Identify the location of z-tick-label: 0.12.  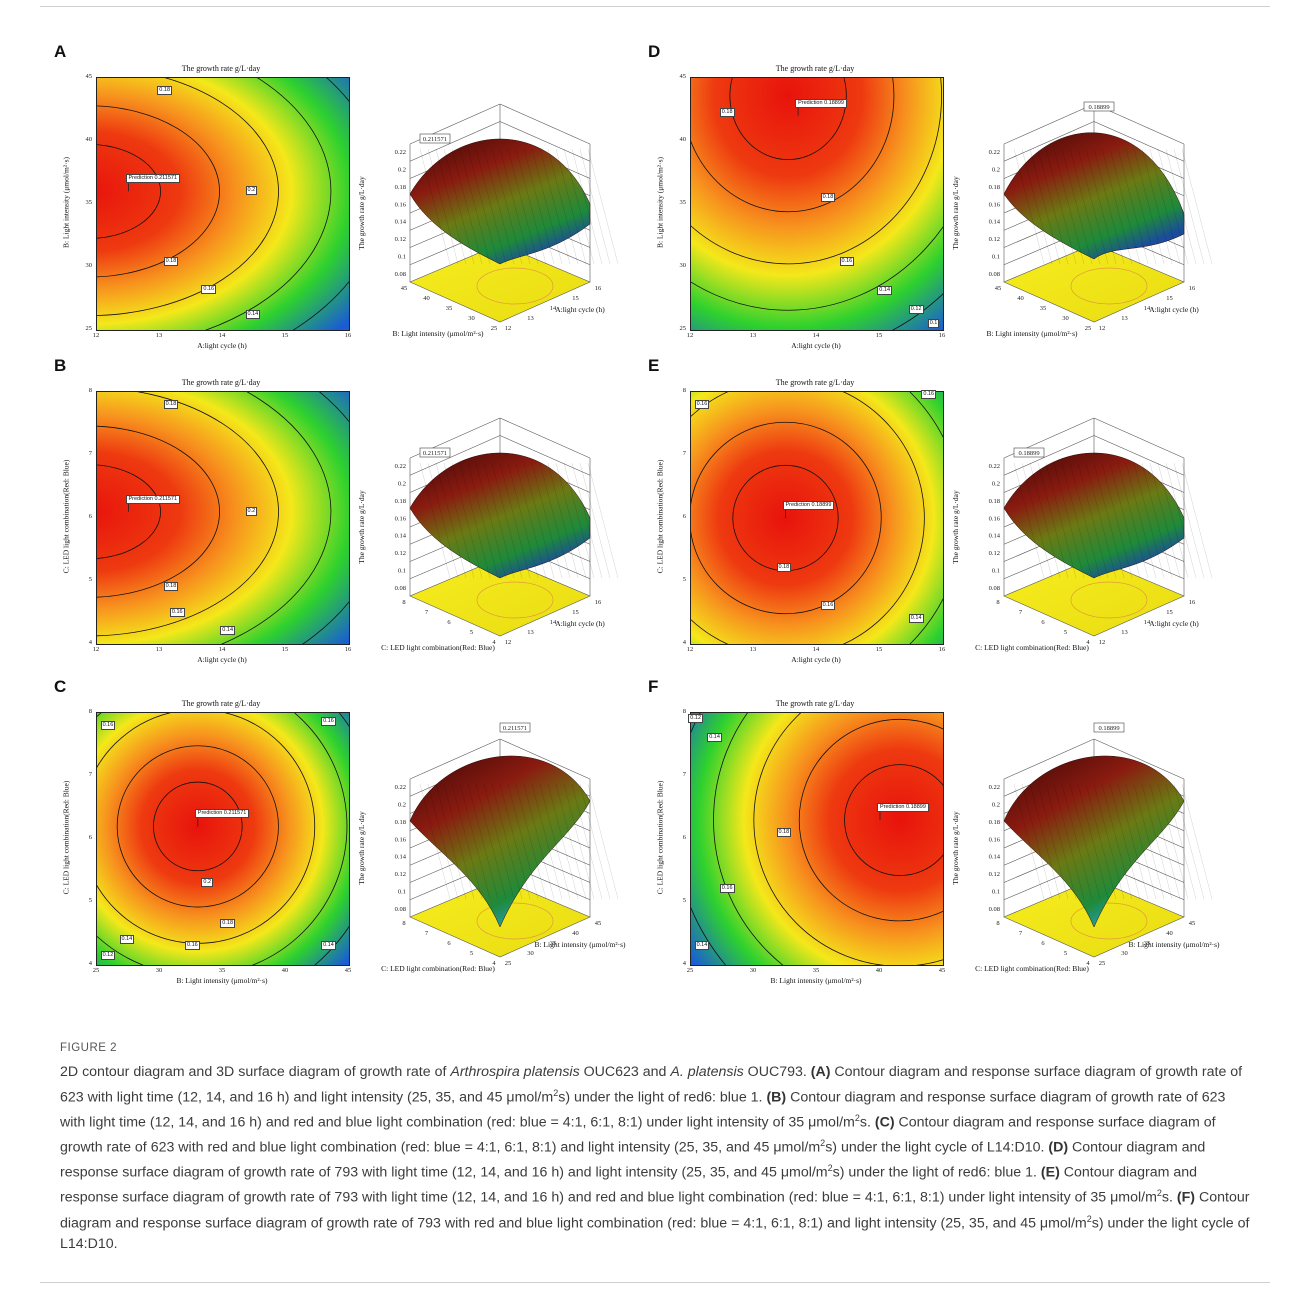
(400, 874).